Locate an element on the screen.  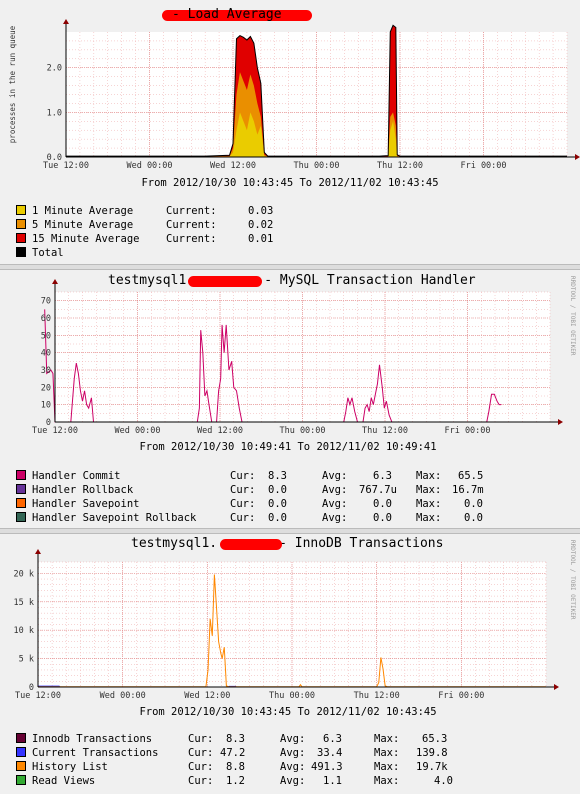
chart-title-text: - MySQL Transaction Handler is located at coordinates (370, 280).